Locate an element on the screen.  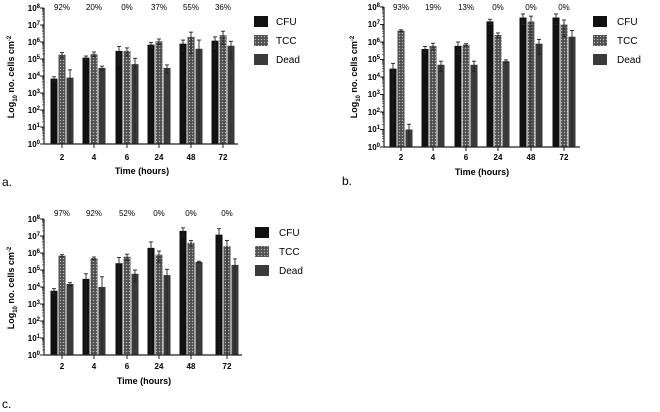
panel-b-x-tick-label: 72 is located at coordinates (564, 157).